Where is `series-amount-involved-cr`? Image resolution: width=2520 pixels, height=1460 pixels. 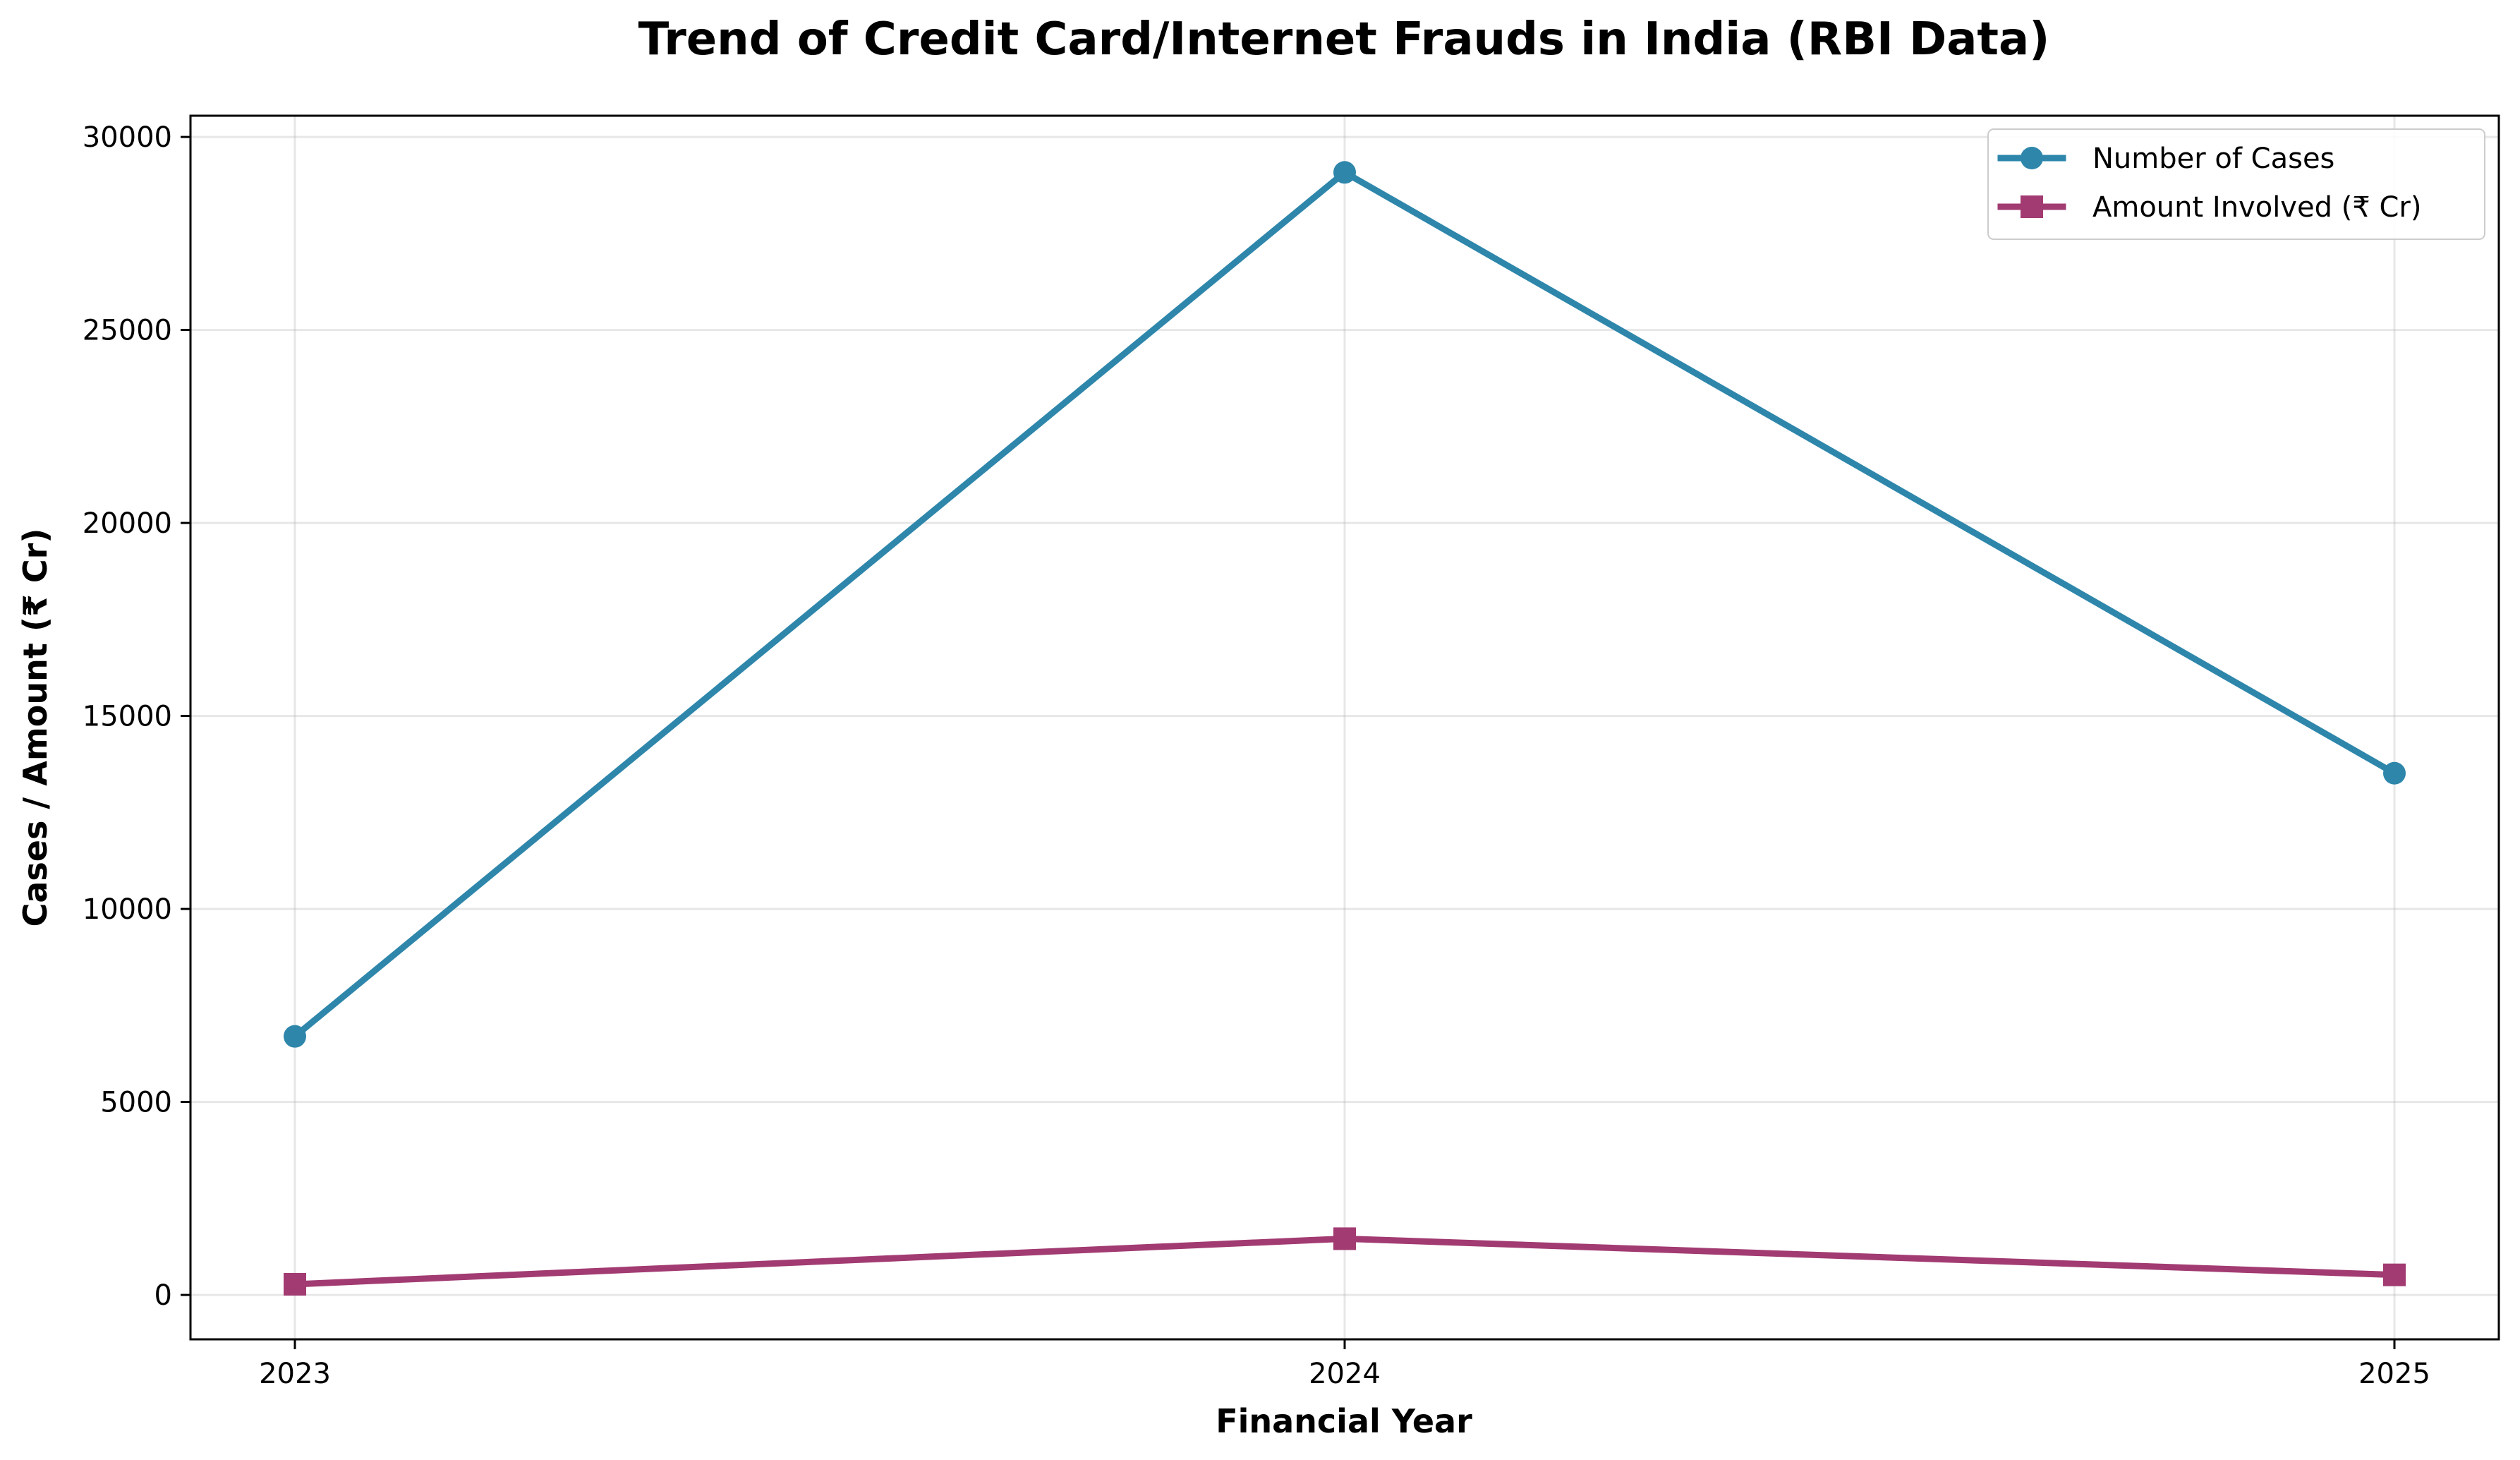 series-amount-involved-cr is located at coordinates (1345, 1262).